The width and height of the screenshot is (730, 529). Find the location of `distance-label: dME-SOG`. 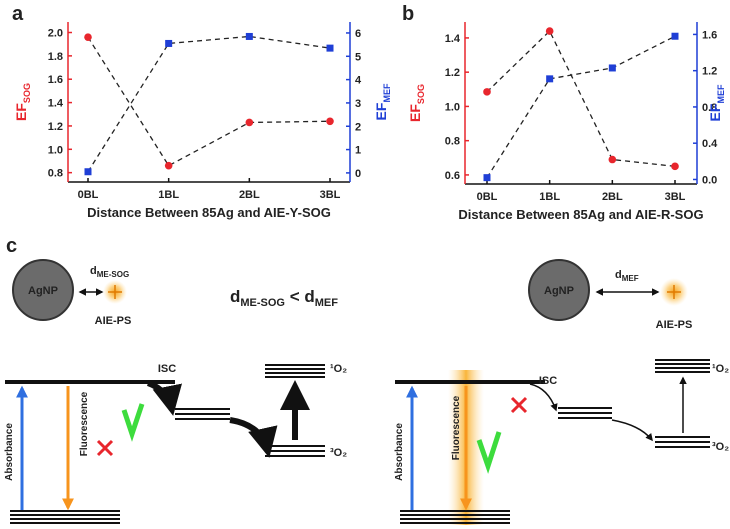

distance-label: dME-SOG is located at coordinates (109, 272).